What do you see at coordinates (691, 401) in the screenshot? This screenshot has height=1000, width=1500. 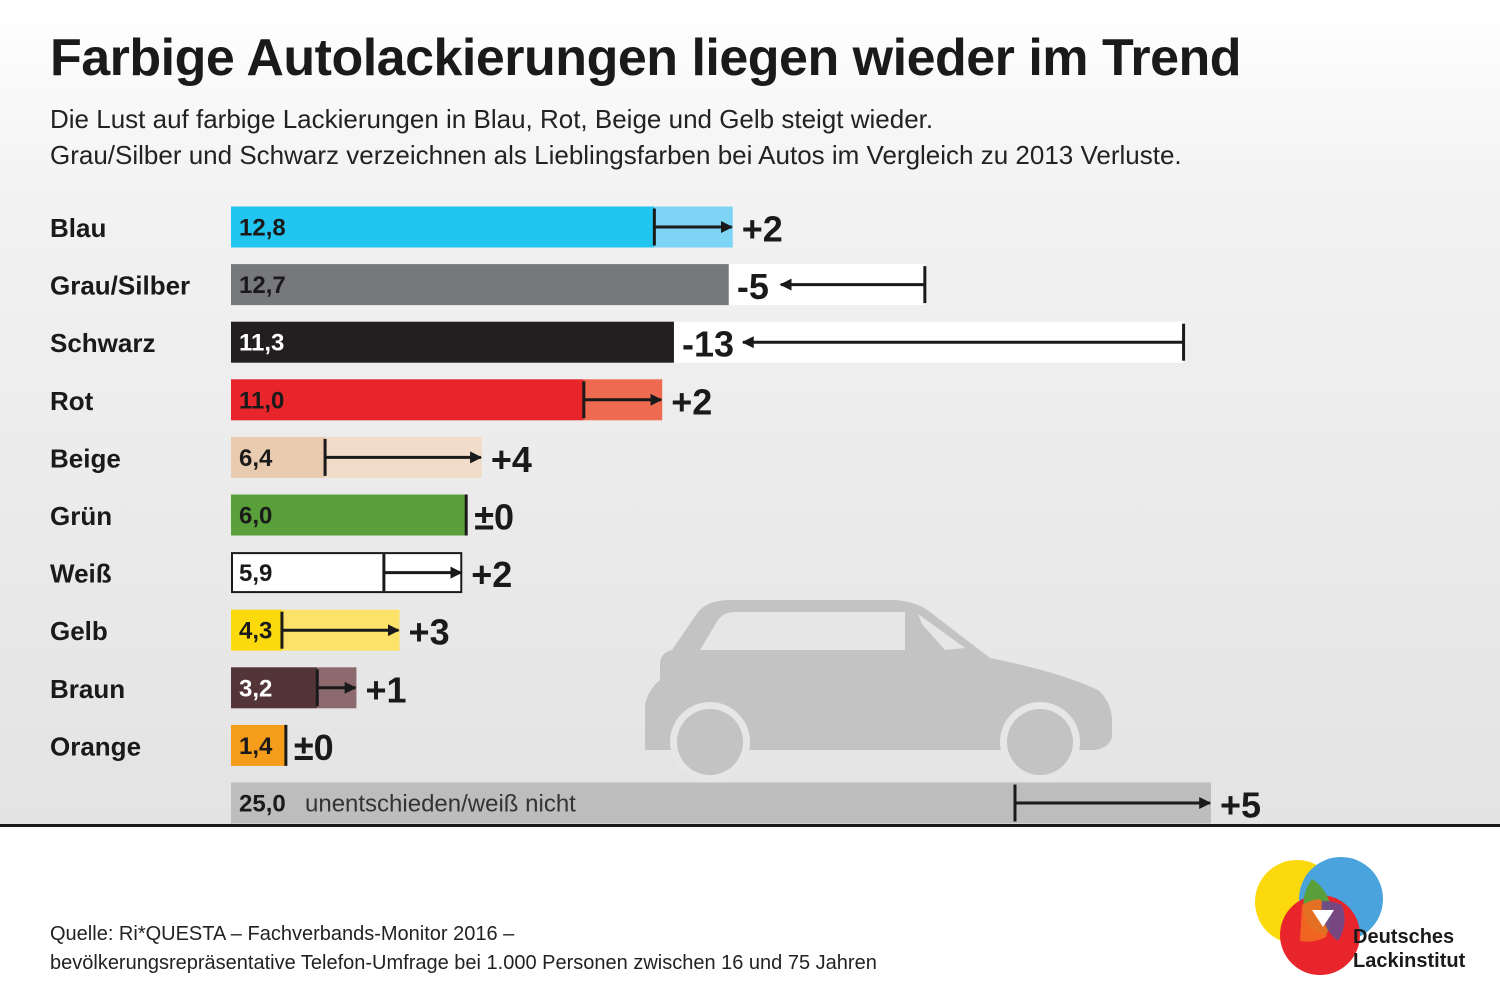 I see `change-label-rot: +2` at bounding box center [691, 401].